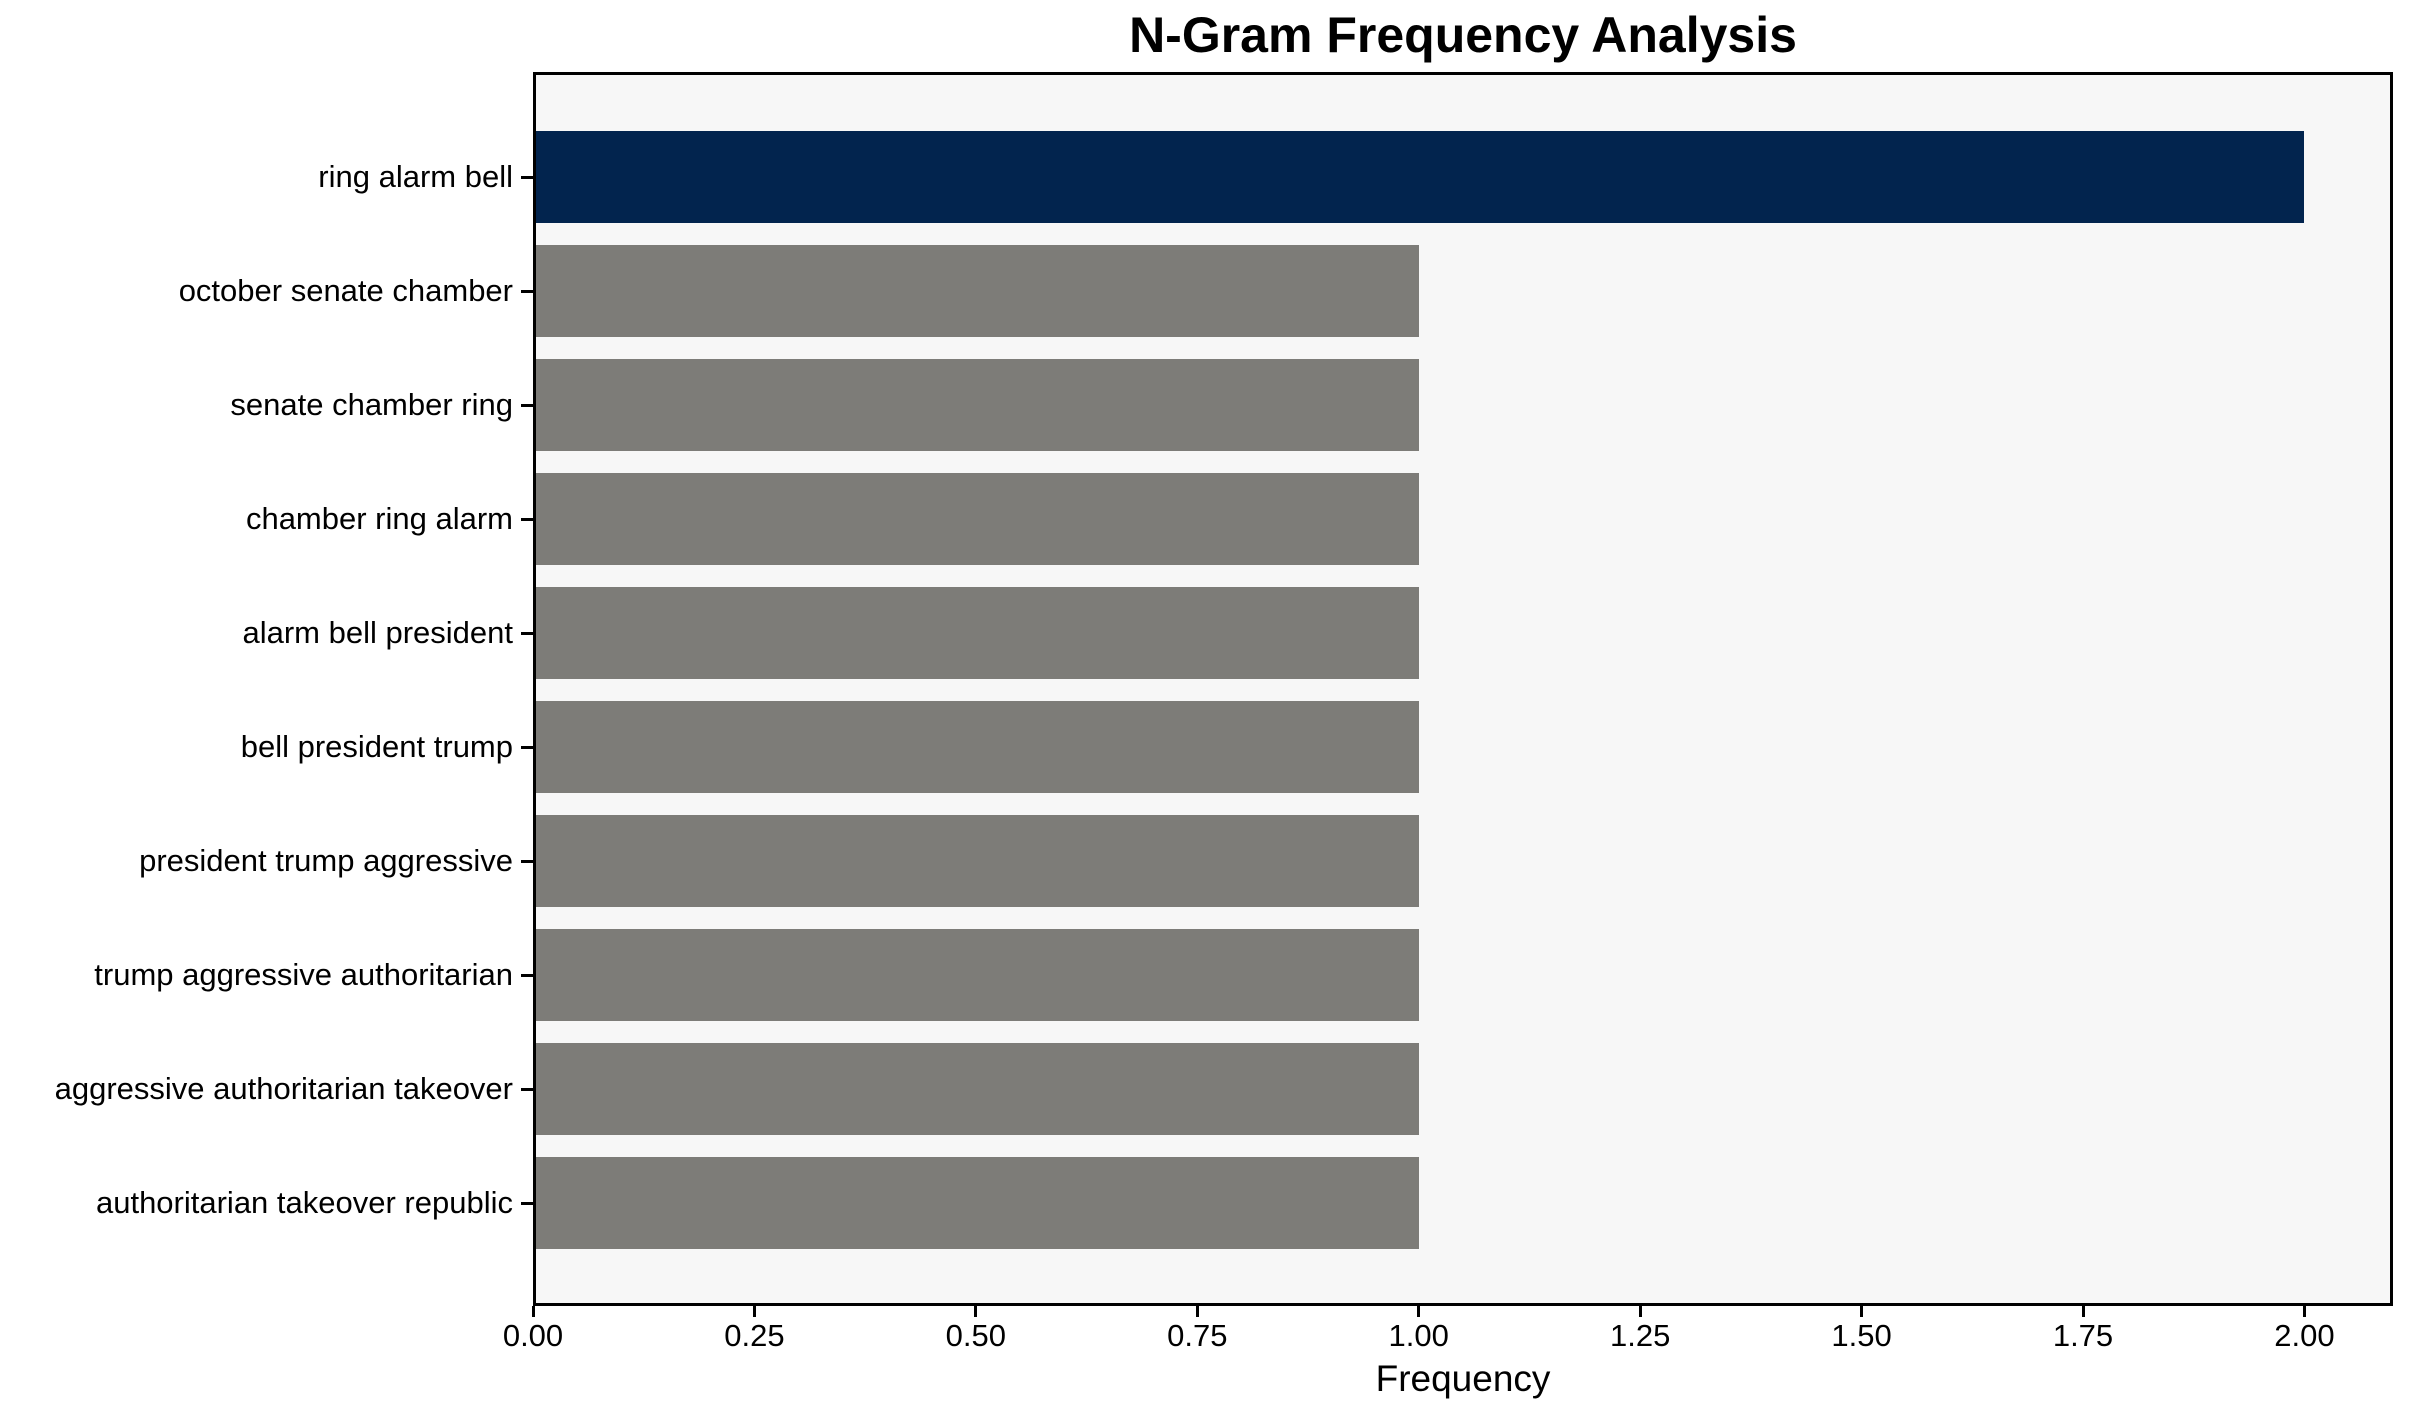  Describe the element at coordinates (976, 519) in the screenshot. I see `bar-chamber-ring-alarm` at that location.